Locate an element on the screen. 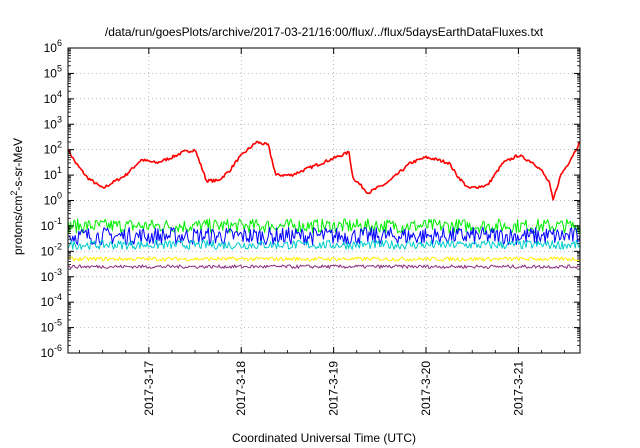  y-tick-label: 10⁰ is located at coordinates (53, 199).